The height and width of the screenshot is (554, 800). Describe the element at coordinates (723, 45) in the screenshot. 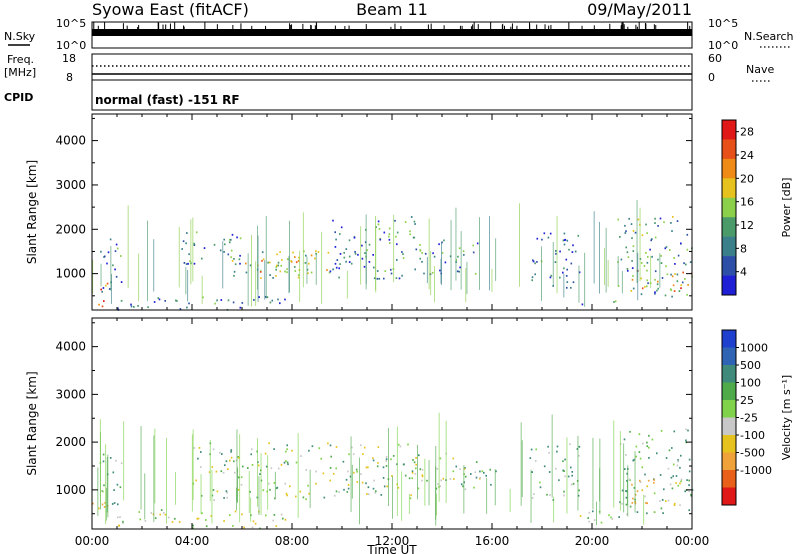

I see `nsearch-tick-bottom: 10^0` at that location.